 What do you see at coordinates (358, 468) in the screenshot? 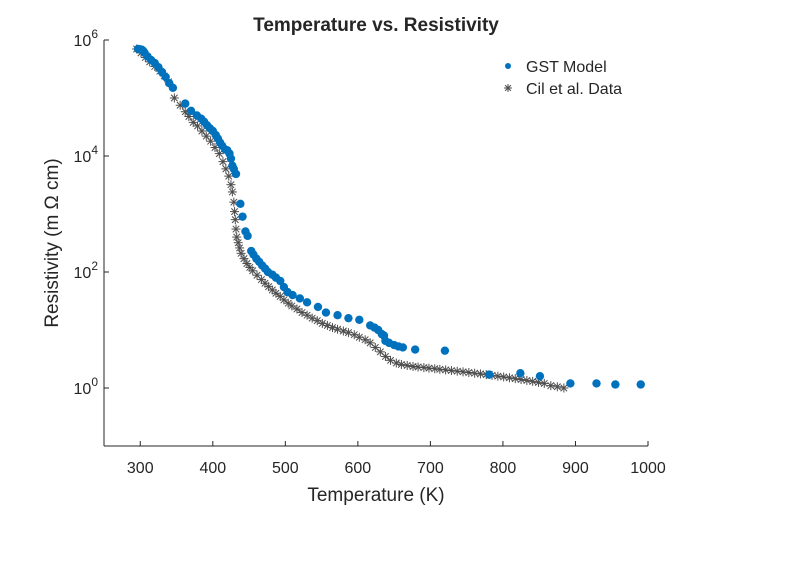
I see `x-tick-label: 600` at bounding box center [358, 468].